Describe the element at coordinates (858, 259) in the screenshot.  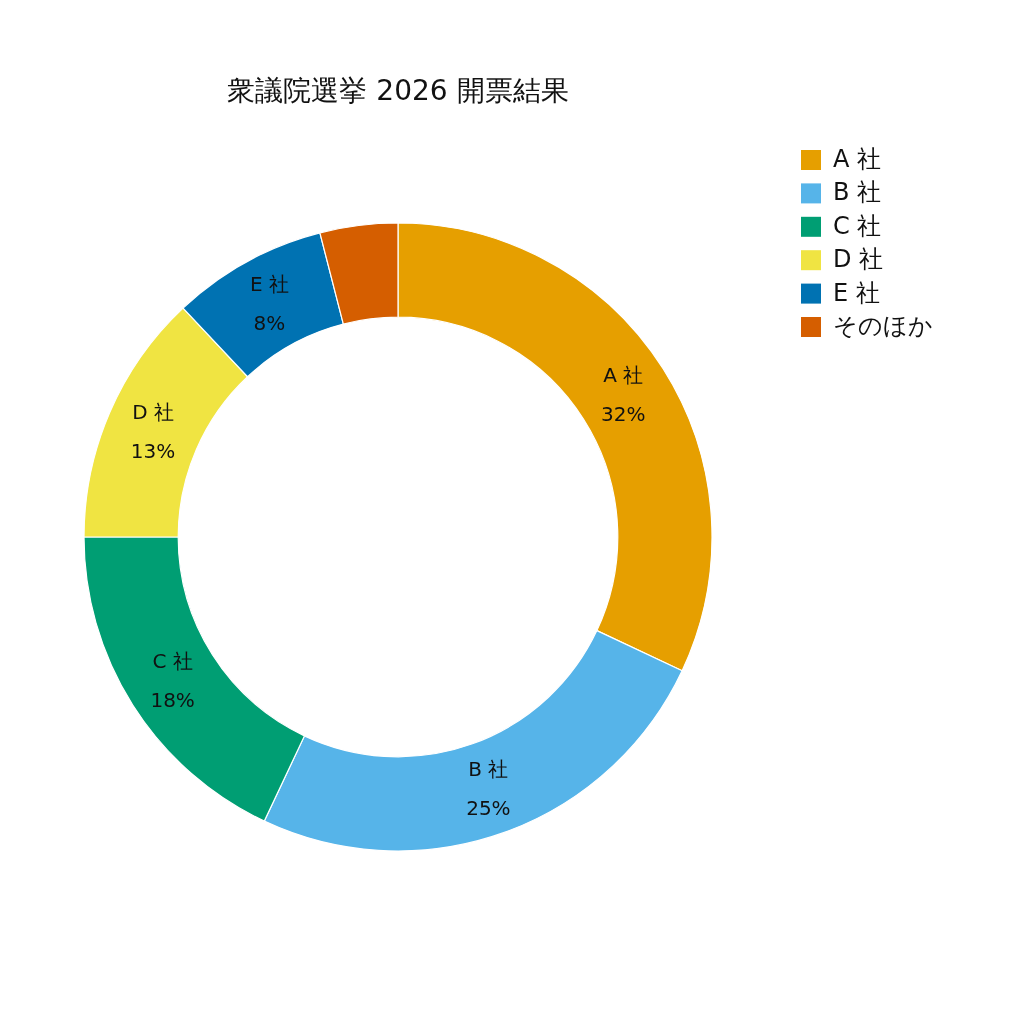
I see `legend-label: D 社` at that location.